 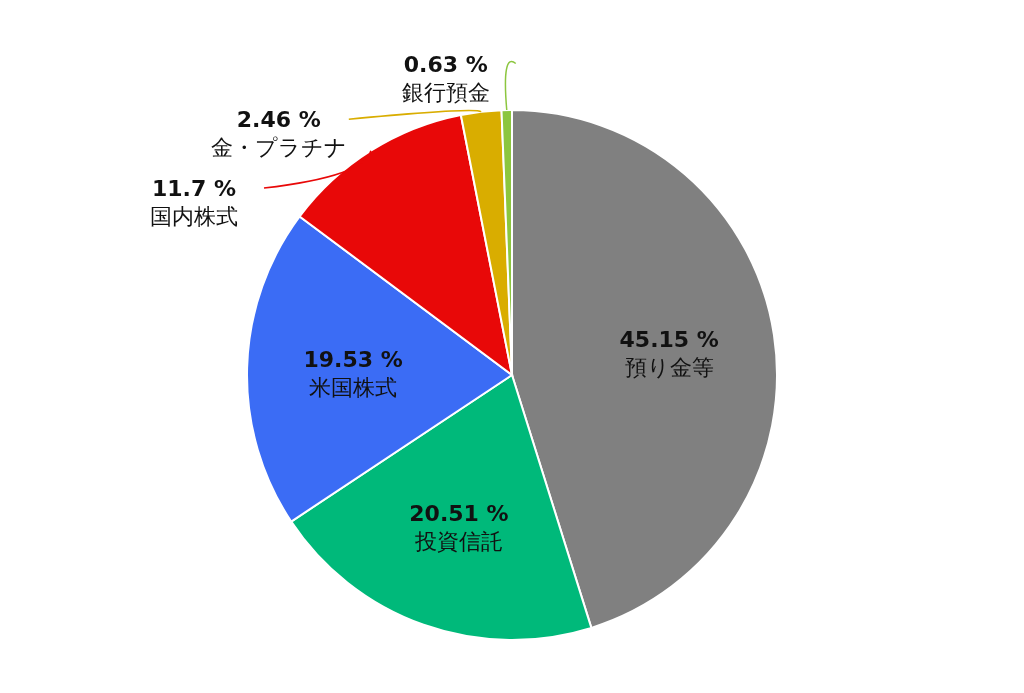 I want to click on data-label: 20.51 %, so click(x=459, y=513).